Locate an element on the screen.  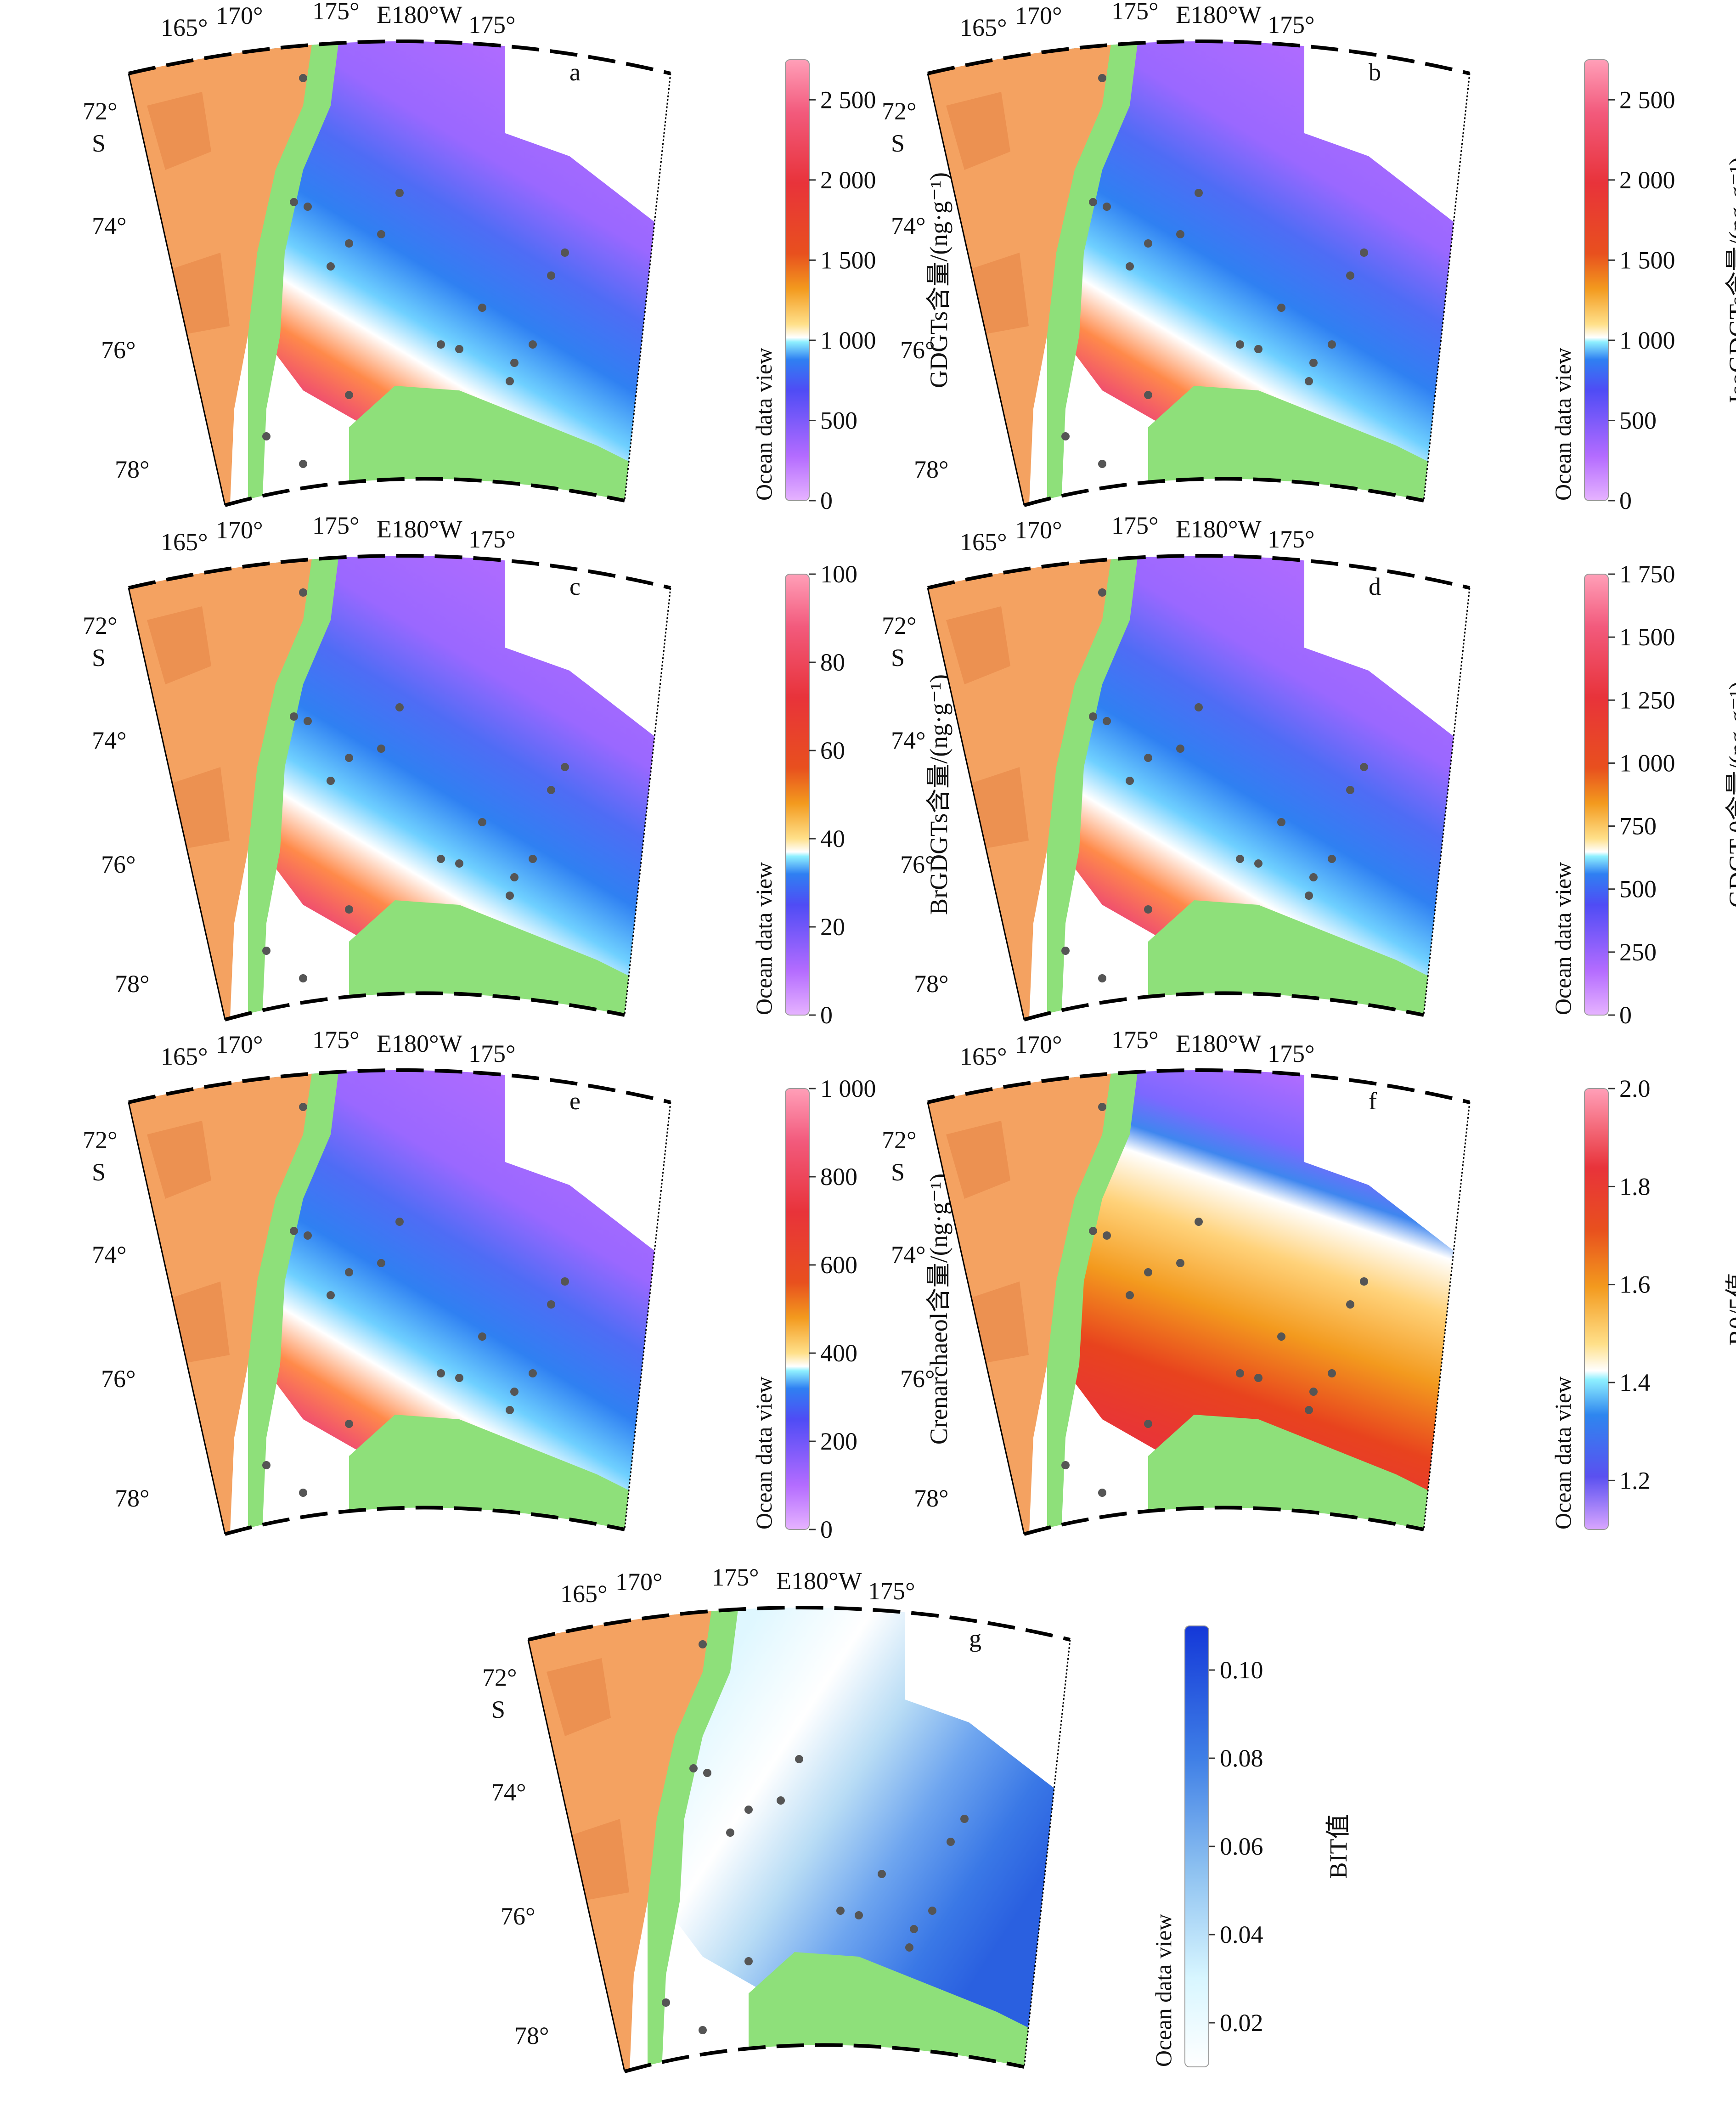
colorbar-title: IsoGDGTs含量/(ng·g⁻¹) is located at coordinates (1730, 280).